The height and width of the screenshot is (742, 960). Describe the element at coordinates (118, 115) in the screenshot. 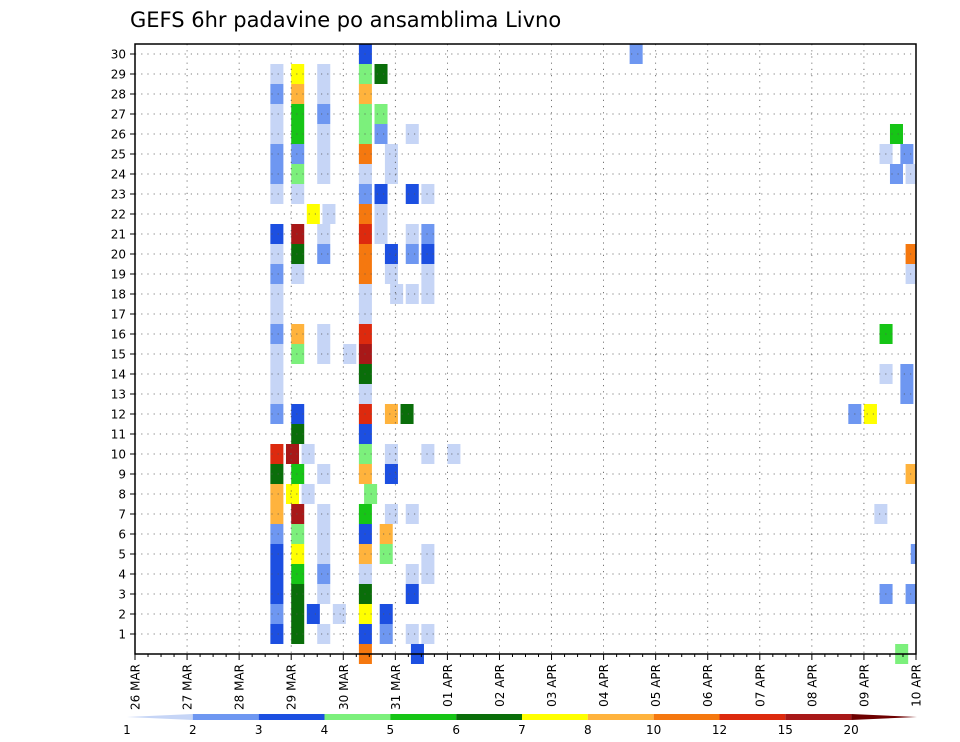

I see `y-tick-label: 27` at that location.